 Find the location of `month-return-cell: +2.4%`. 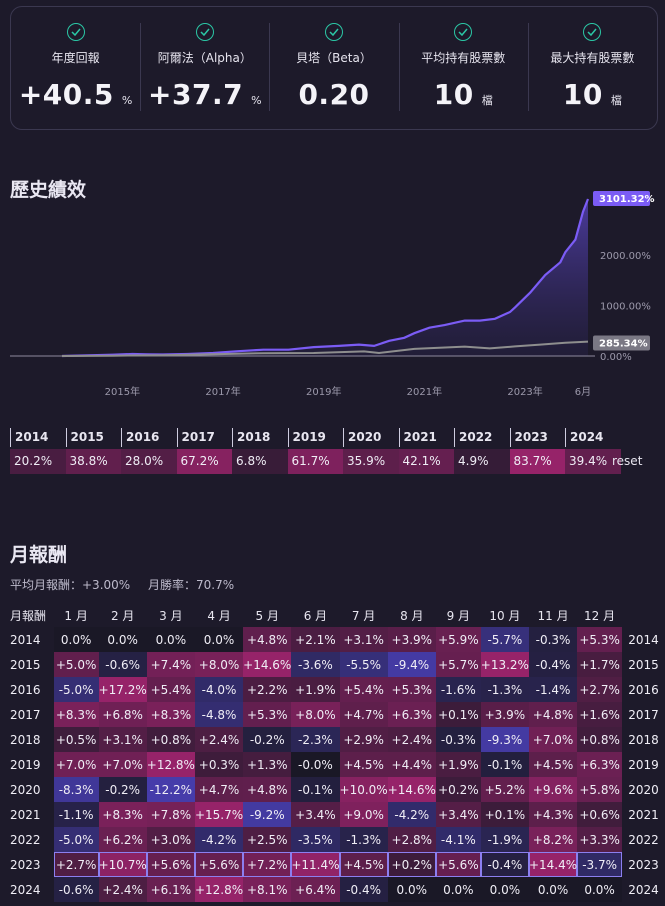

month-return-cell: +2.4% is located at coordinates (122, 889).